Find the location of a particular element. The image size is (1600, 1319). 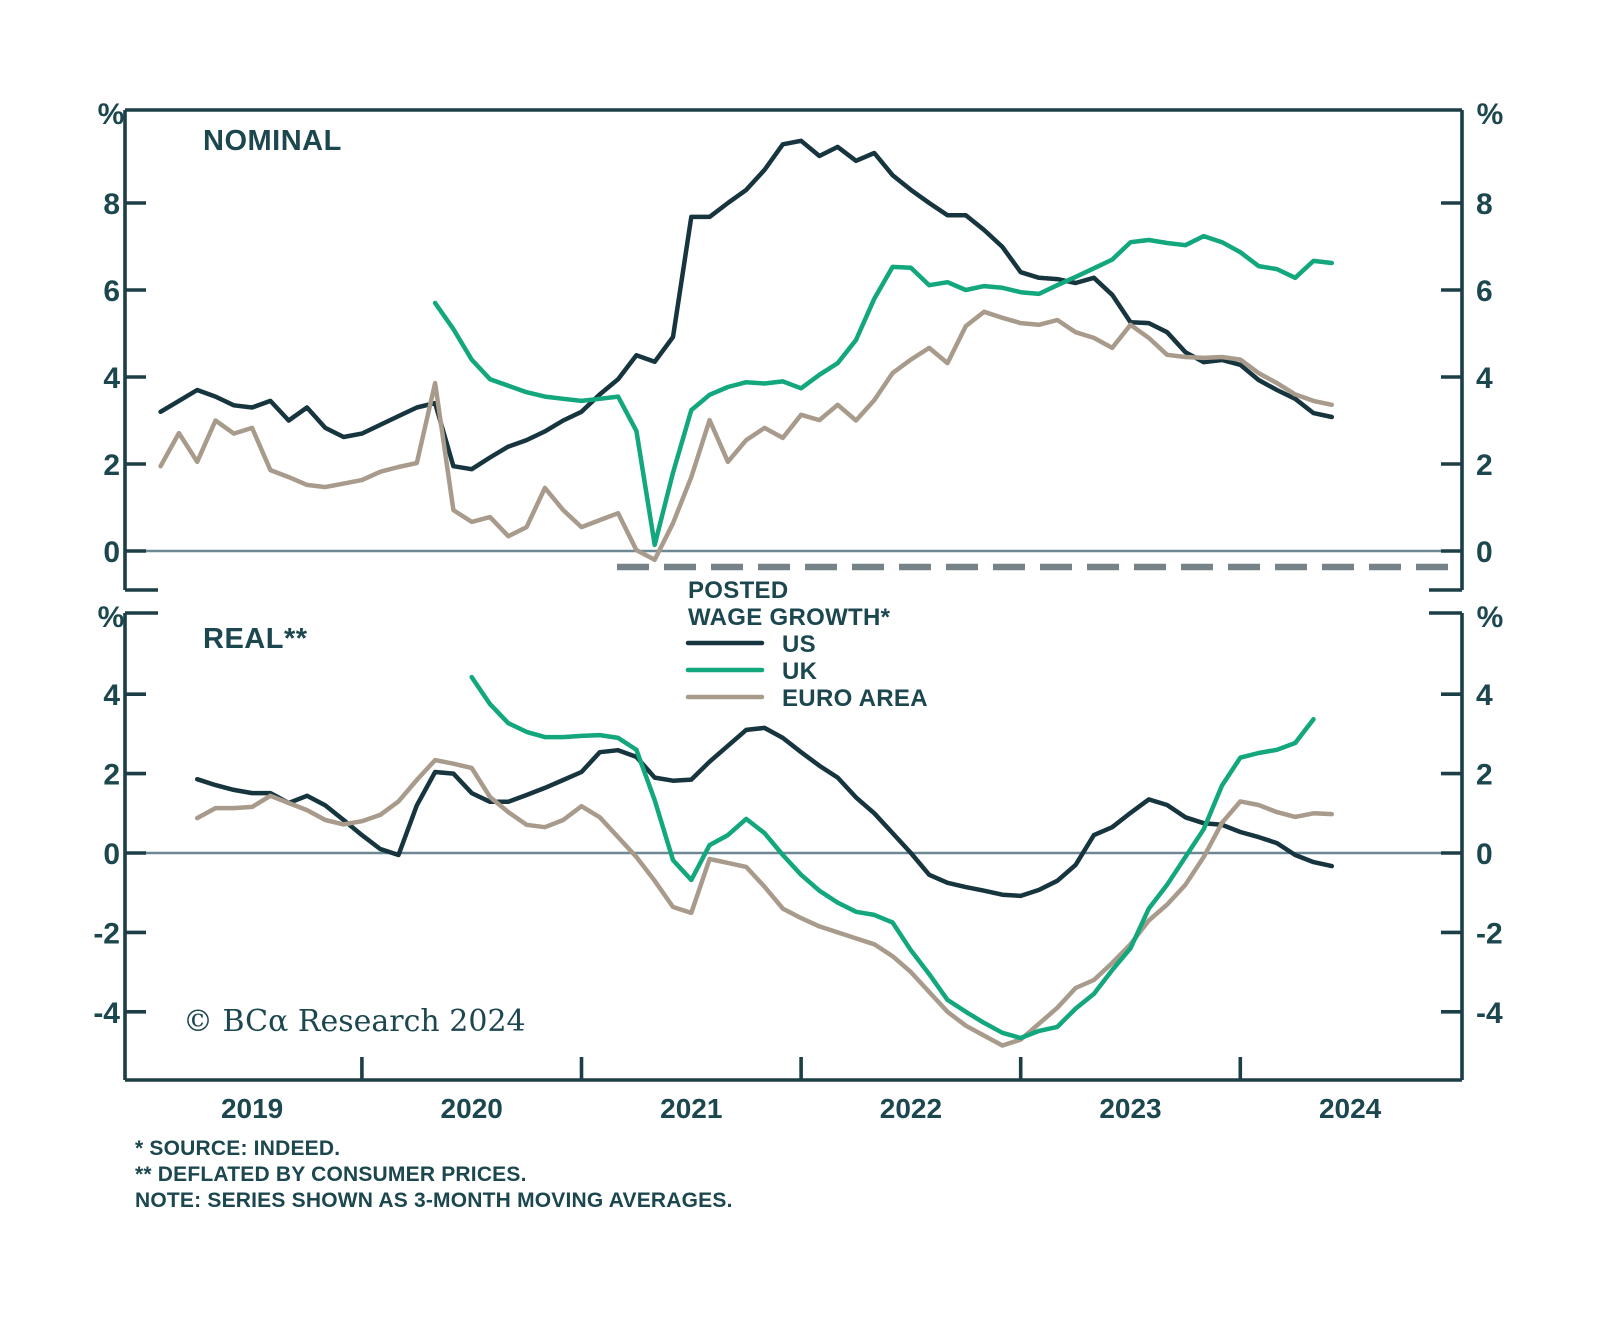

legend-title-line1: POSTED is located at coordinates (738, 590).